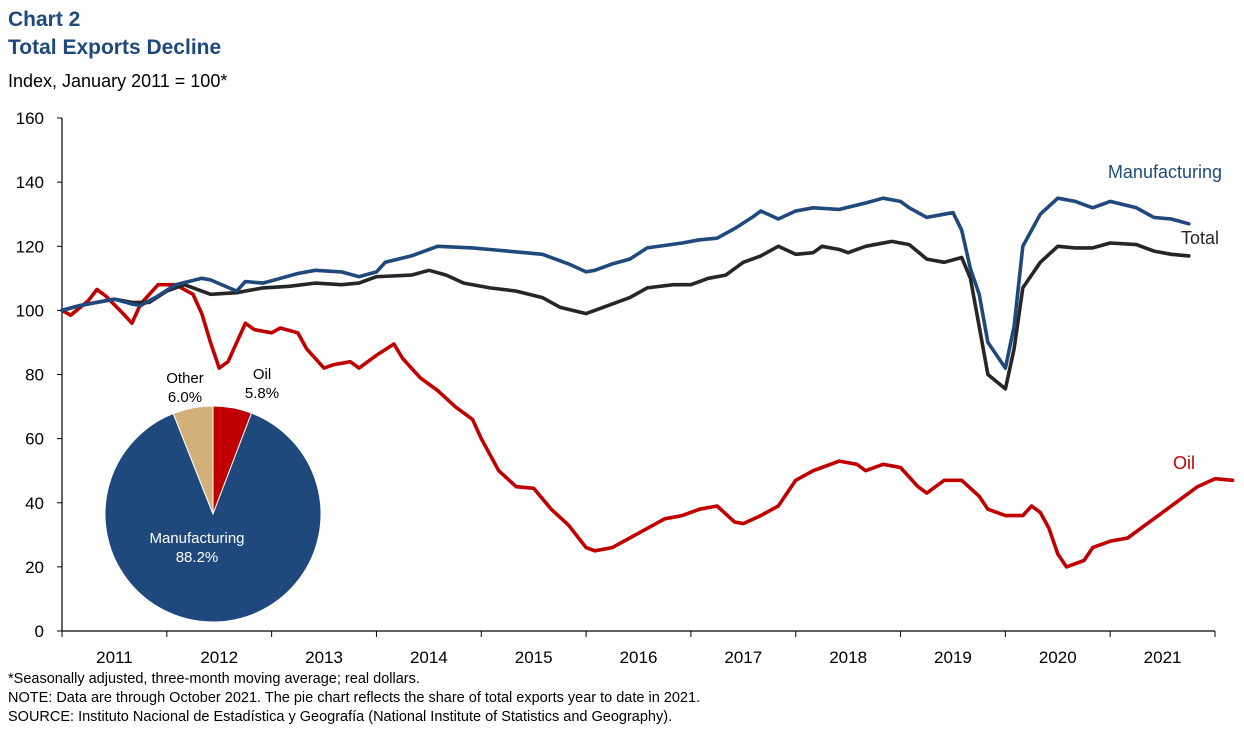 This screenshot has width=1244, height=734. I want to click on line-labels: Manufacturing Total Oil, so click(1165, 317).